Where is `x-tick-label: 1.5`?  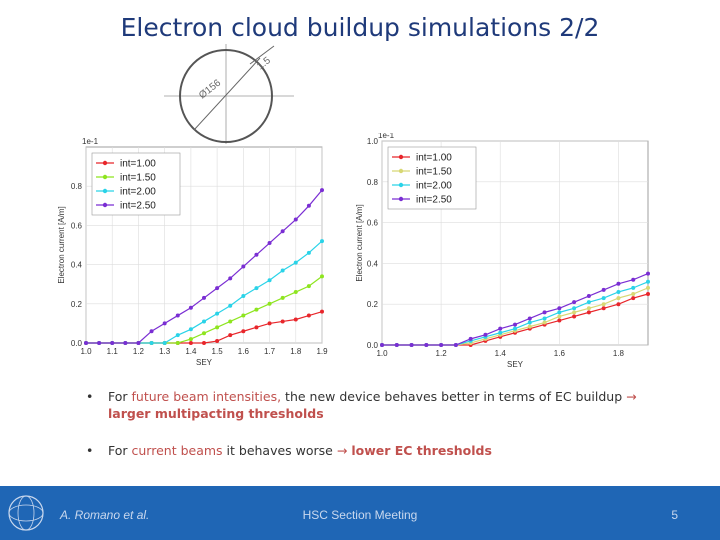
x-tick-label: 1.5 is located at coordinates (218, 351).